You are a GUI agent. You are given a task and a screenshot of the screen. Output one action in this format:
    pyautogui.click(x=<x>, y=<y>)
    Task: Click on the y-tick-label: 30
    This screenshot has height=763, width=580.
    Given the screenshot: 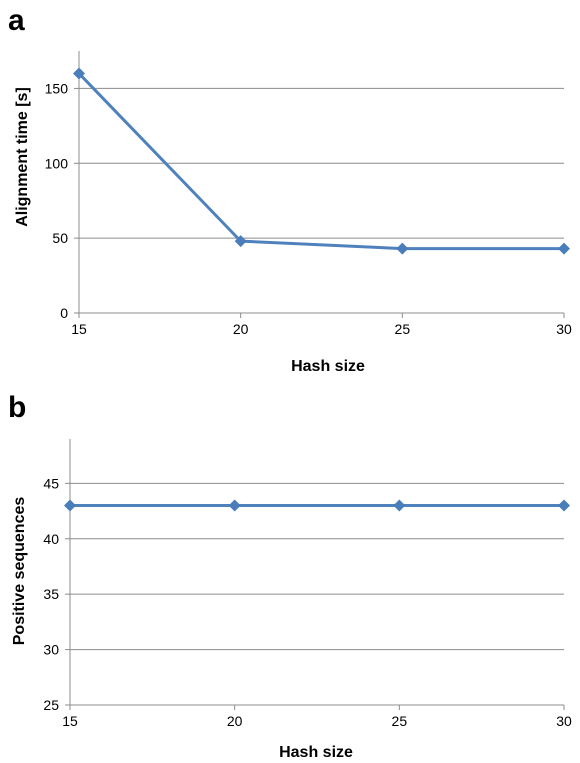 What is the action you would take?
    pyautogui.click(x=51, y=650)
    